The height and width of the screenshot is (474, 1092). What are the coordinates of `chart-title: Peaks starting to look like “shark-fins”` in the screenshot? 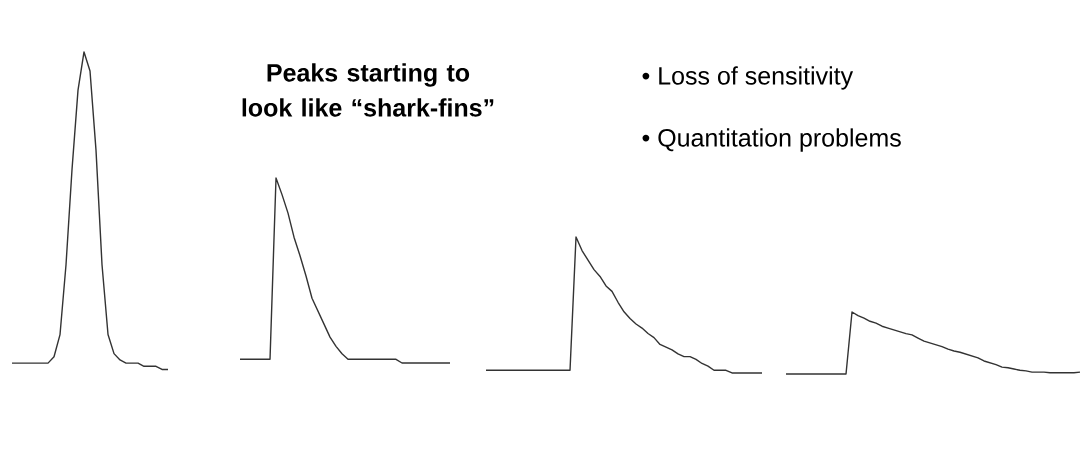 It's located at (368, 90).